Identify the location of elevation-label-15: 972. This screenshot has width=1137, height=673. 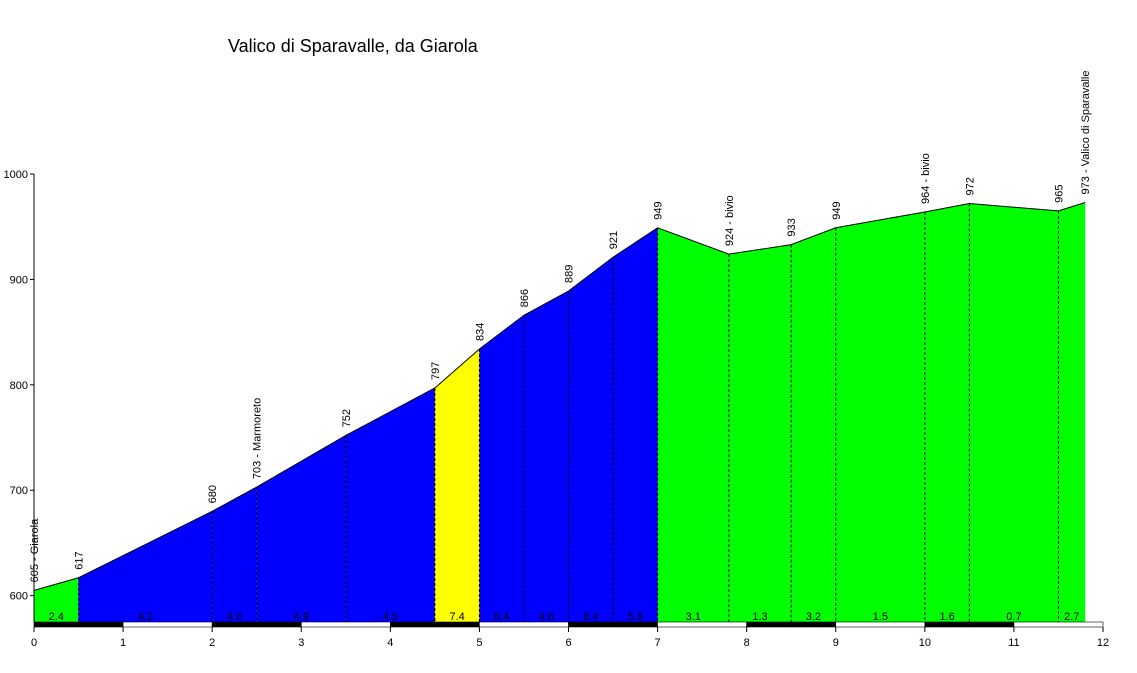
(970, 186).